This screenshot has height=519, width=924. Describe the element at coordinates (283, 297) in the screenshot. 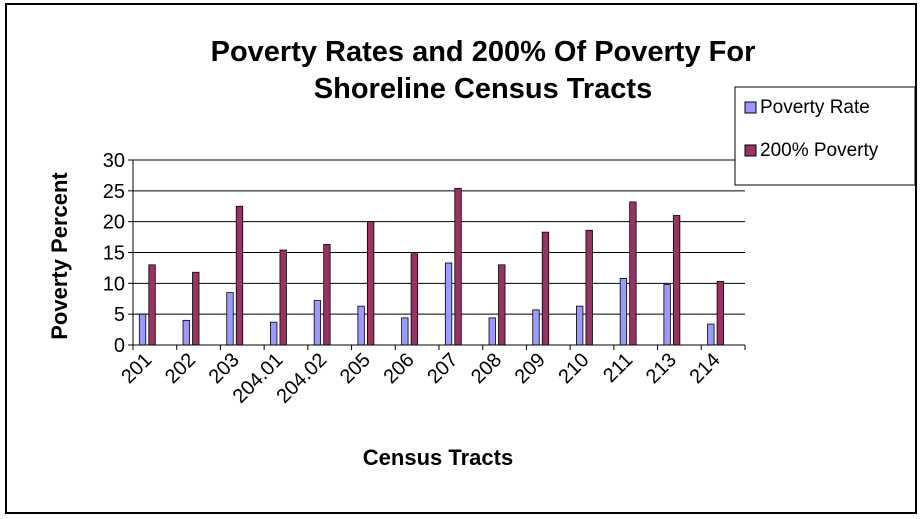

I see `bar-200-poverty-204.01` at that location.